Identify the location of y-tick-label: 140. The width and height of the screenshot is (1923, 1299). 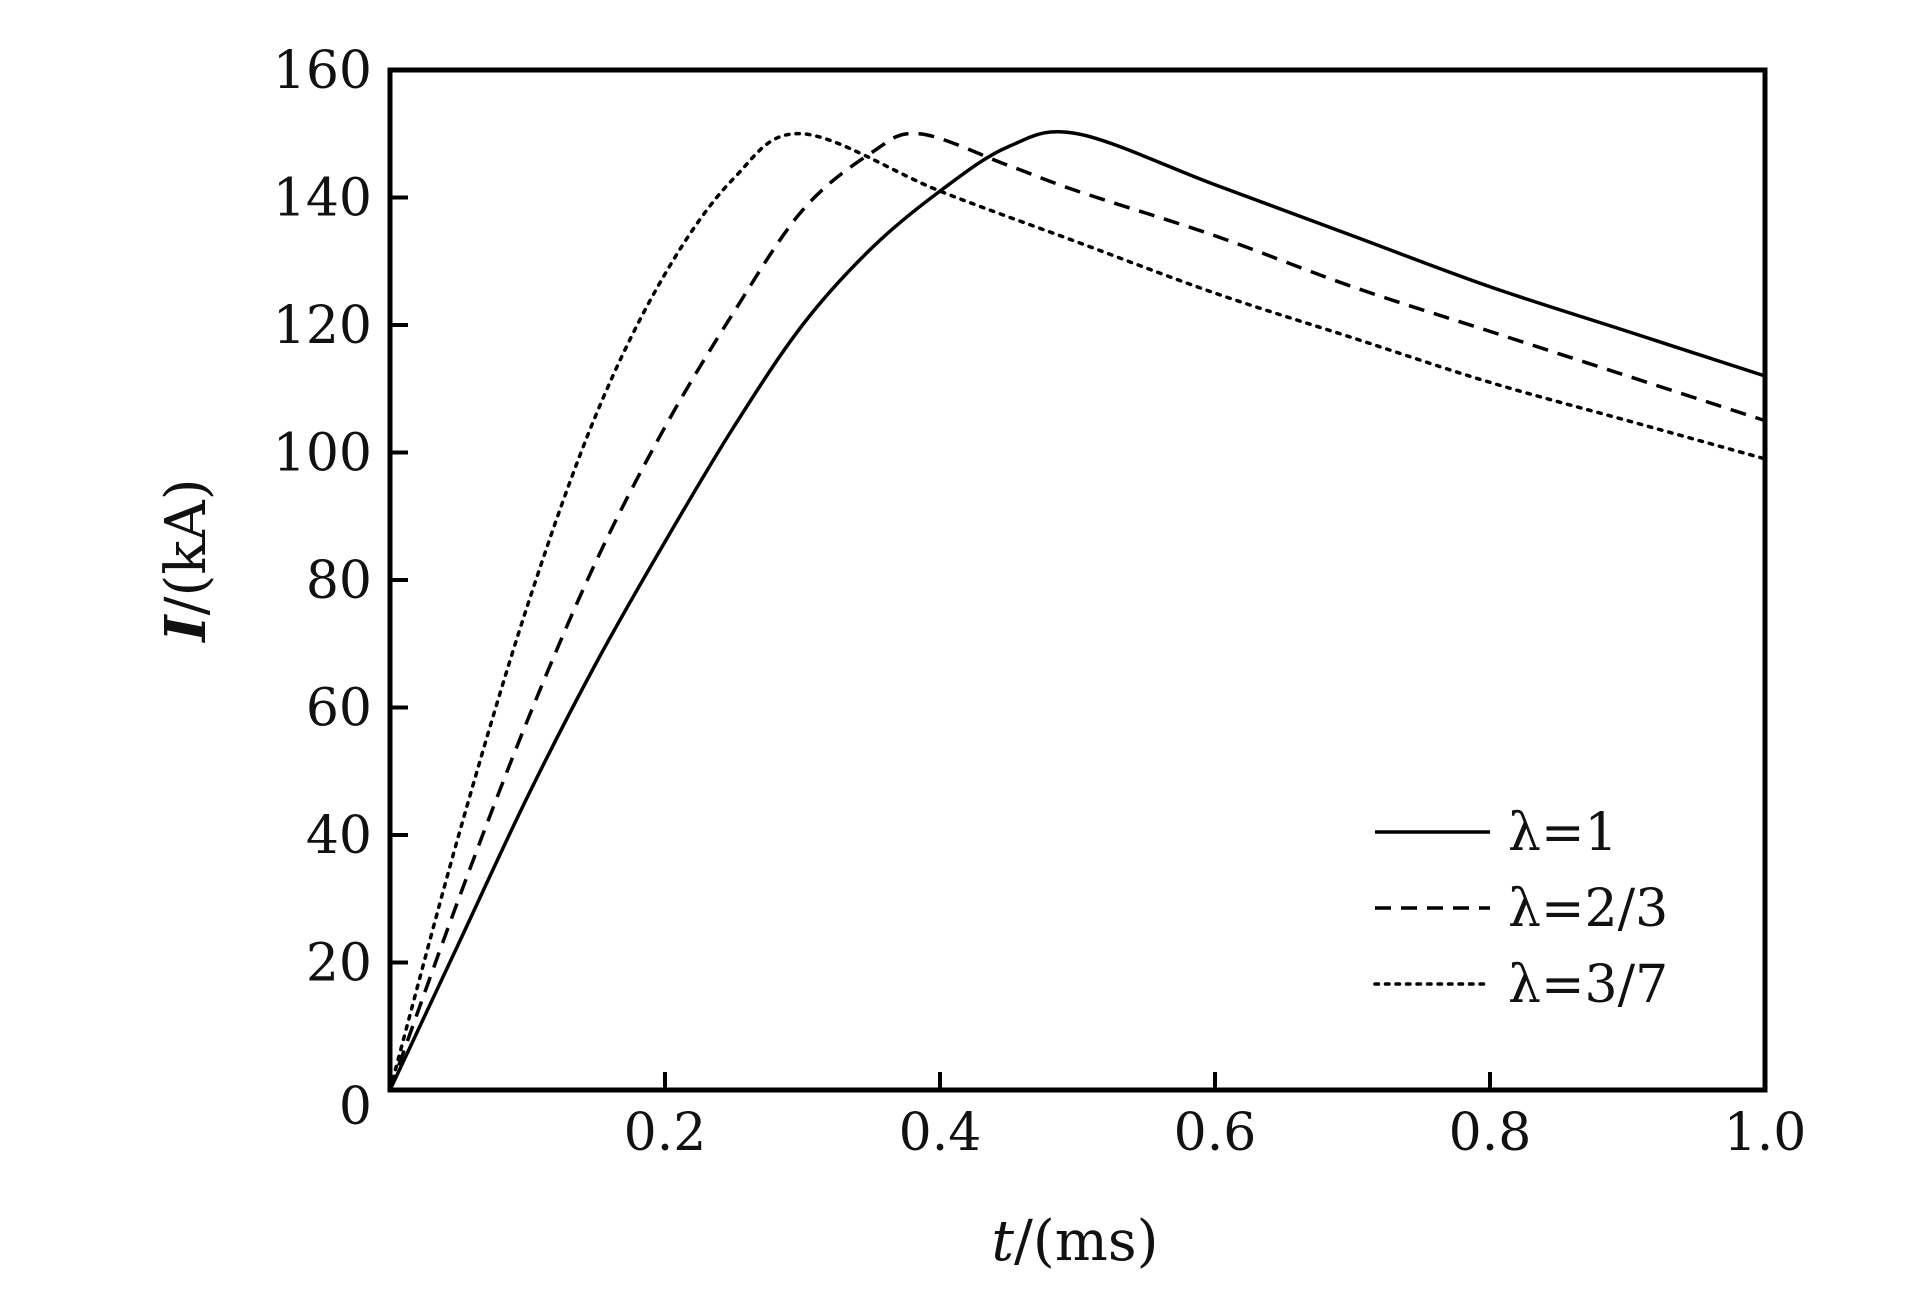
(322, 199).